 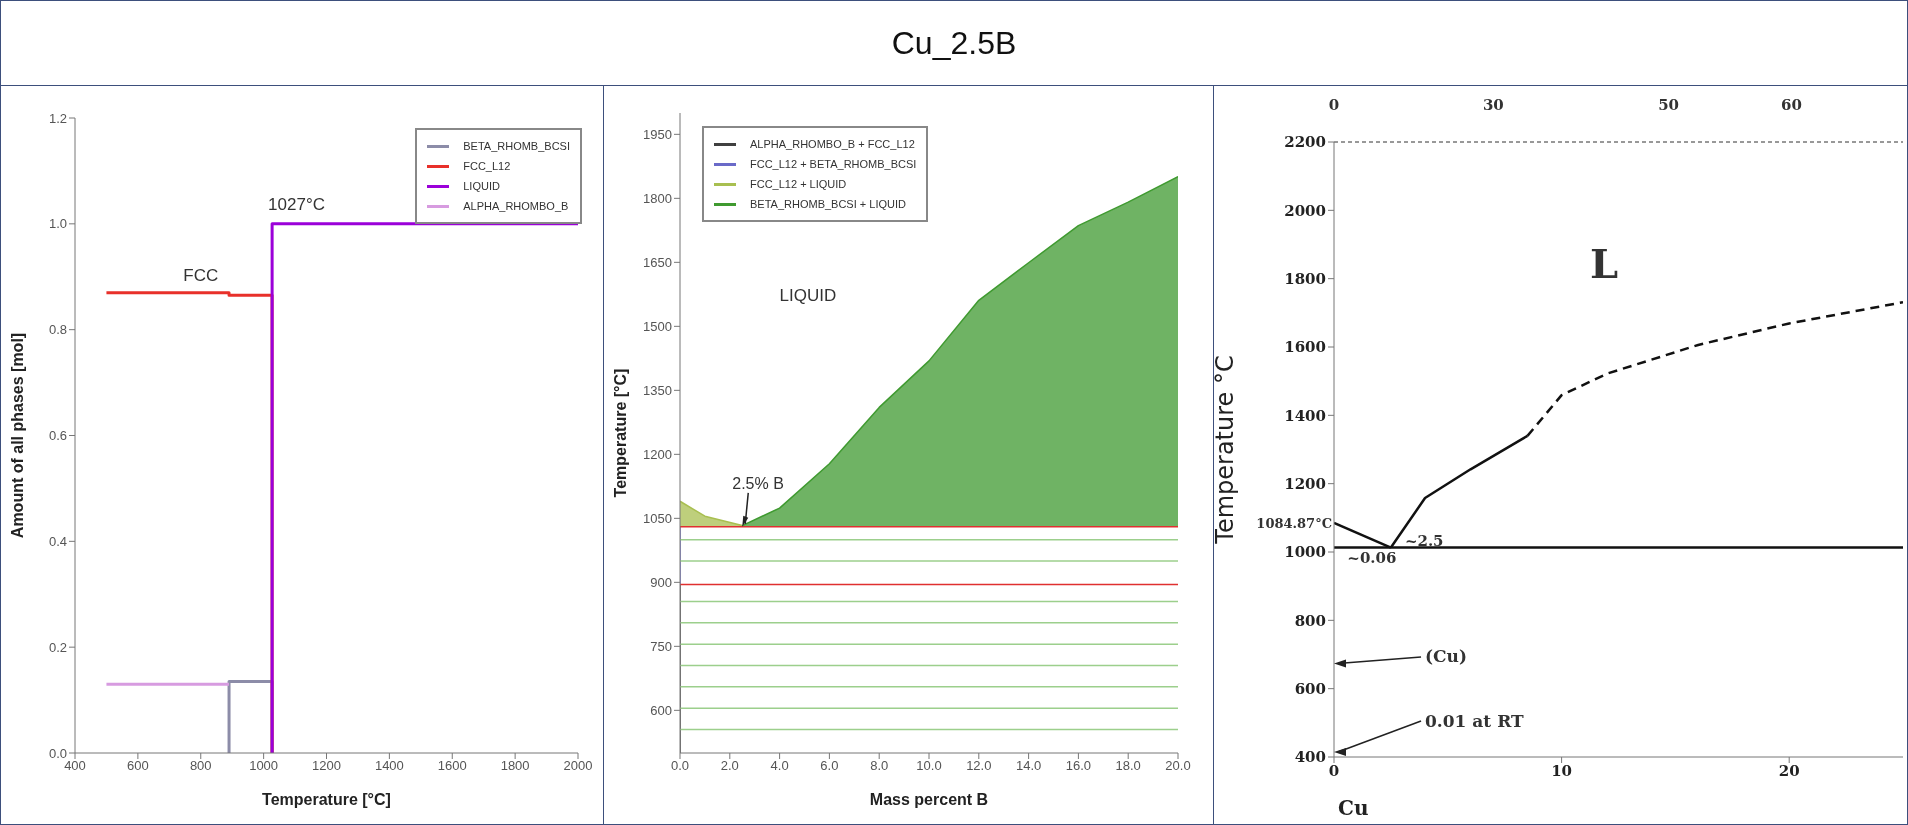 What do you see at coordinates (1604, 264) in the screenshot?
I see `annotation: L` at bounding box center [1604, 264].